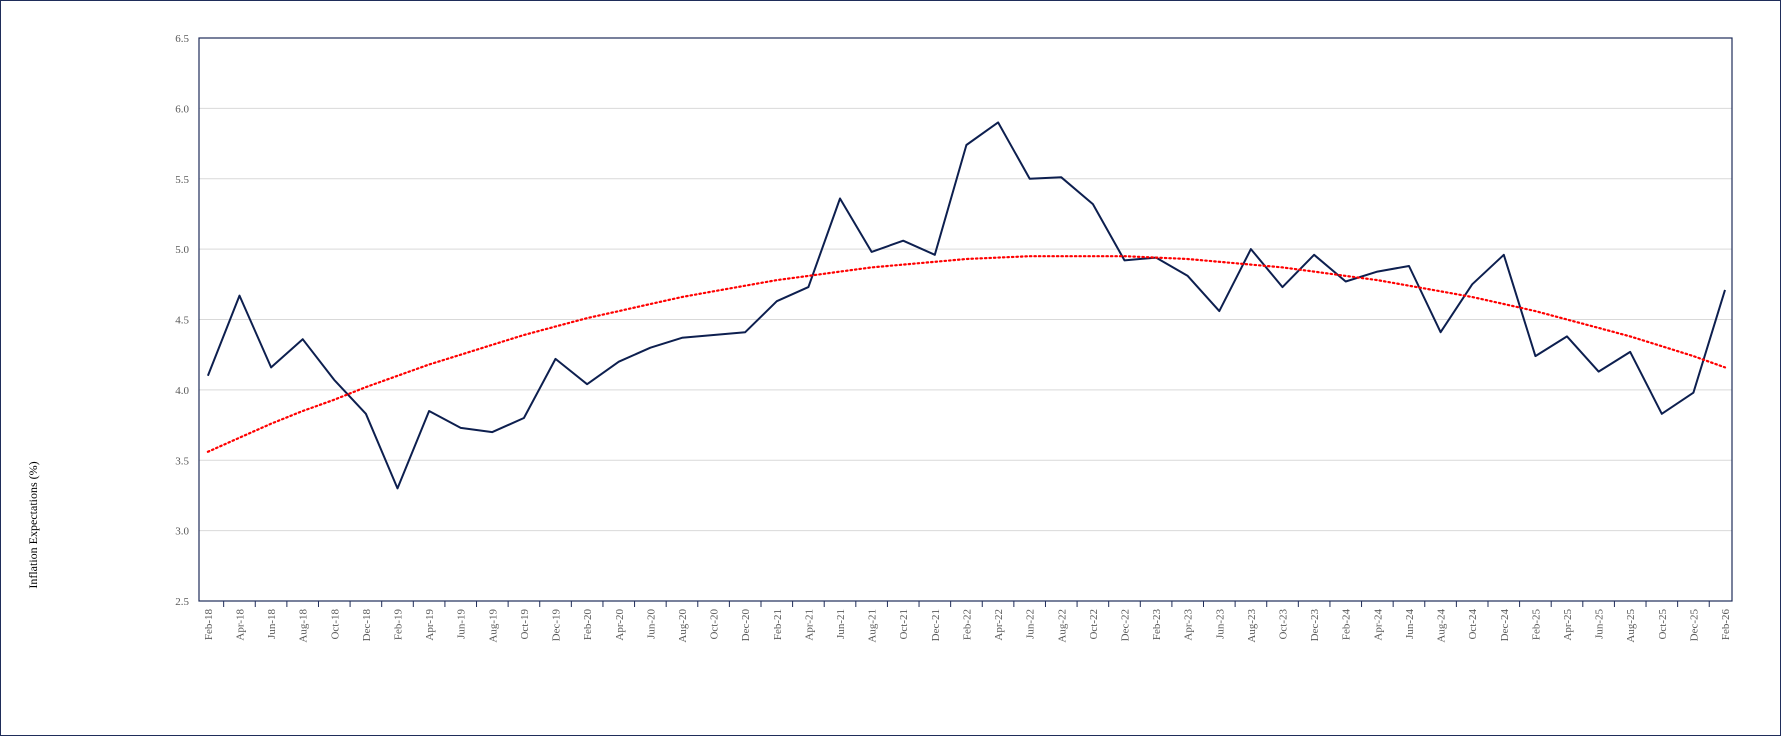  I want to click on x-tick-label: Dec-23, so click(1315, 625).